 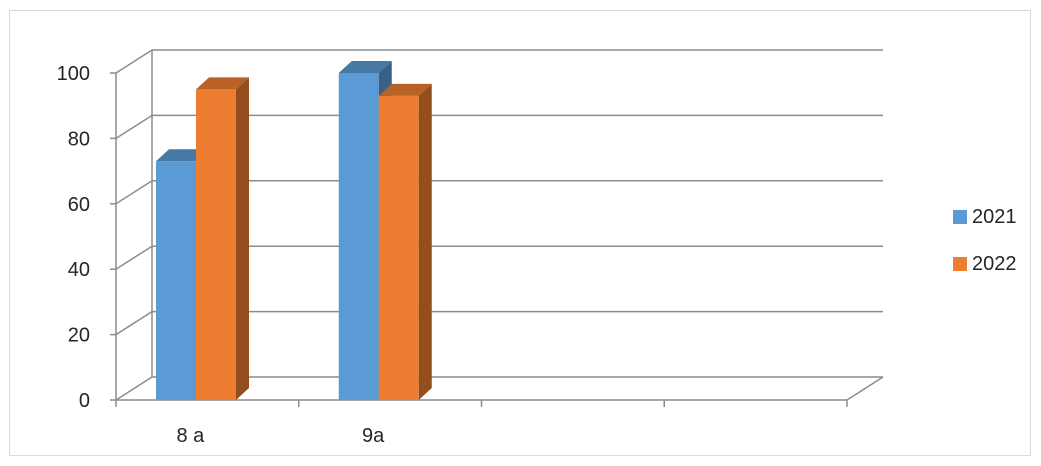 I want to click on floor-right-edge, so click(x=865, y=388).